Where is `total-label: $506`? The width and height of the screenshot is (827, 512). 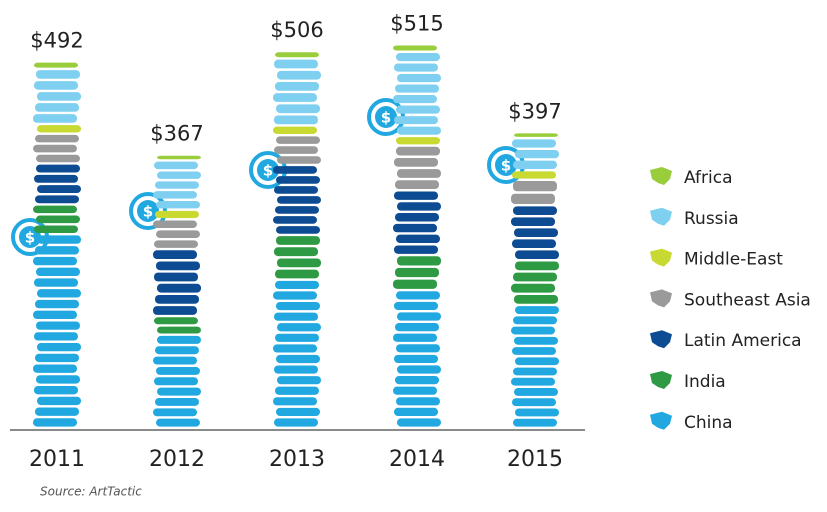 total-label: $506 is located at coordinates (296, 30).